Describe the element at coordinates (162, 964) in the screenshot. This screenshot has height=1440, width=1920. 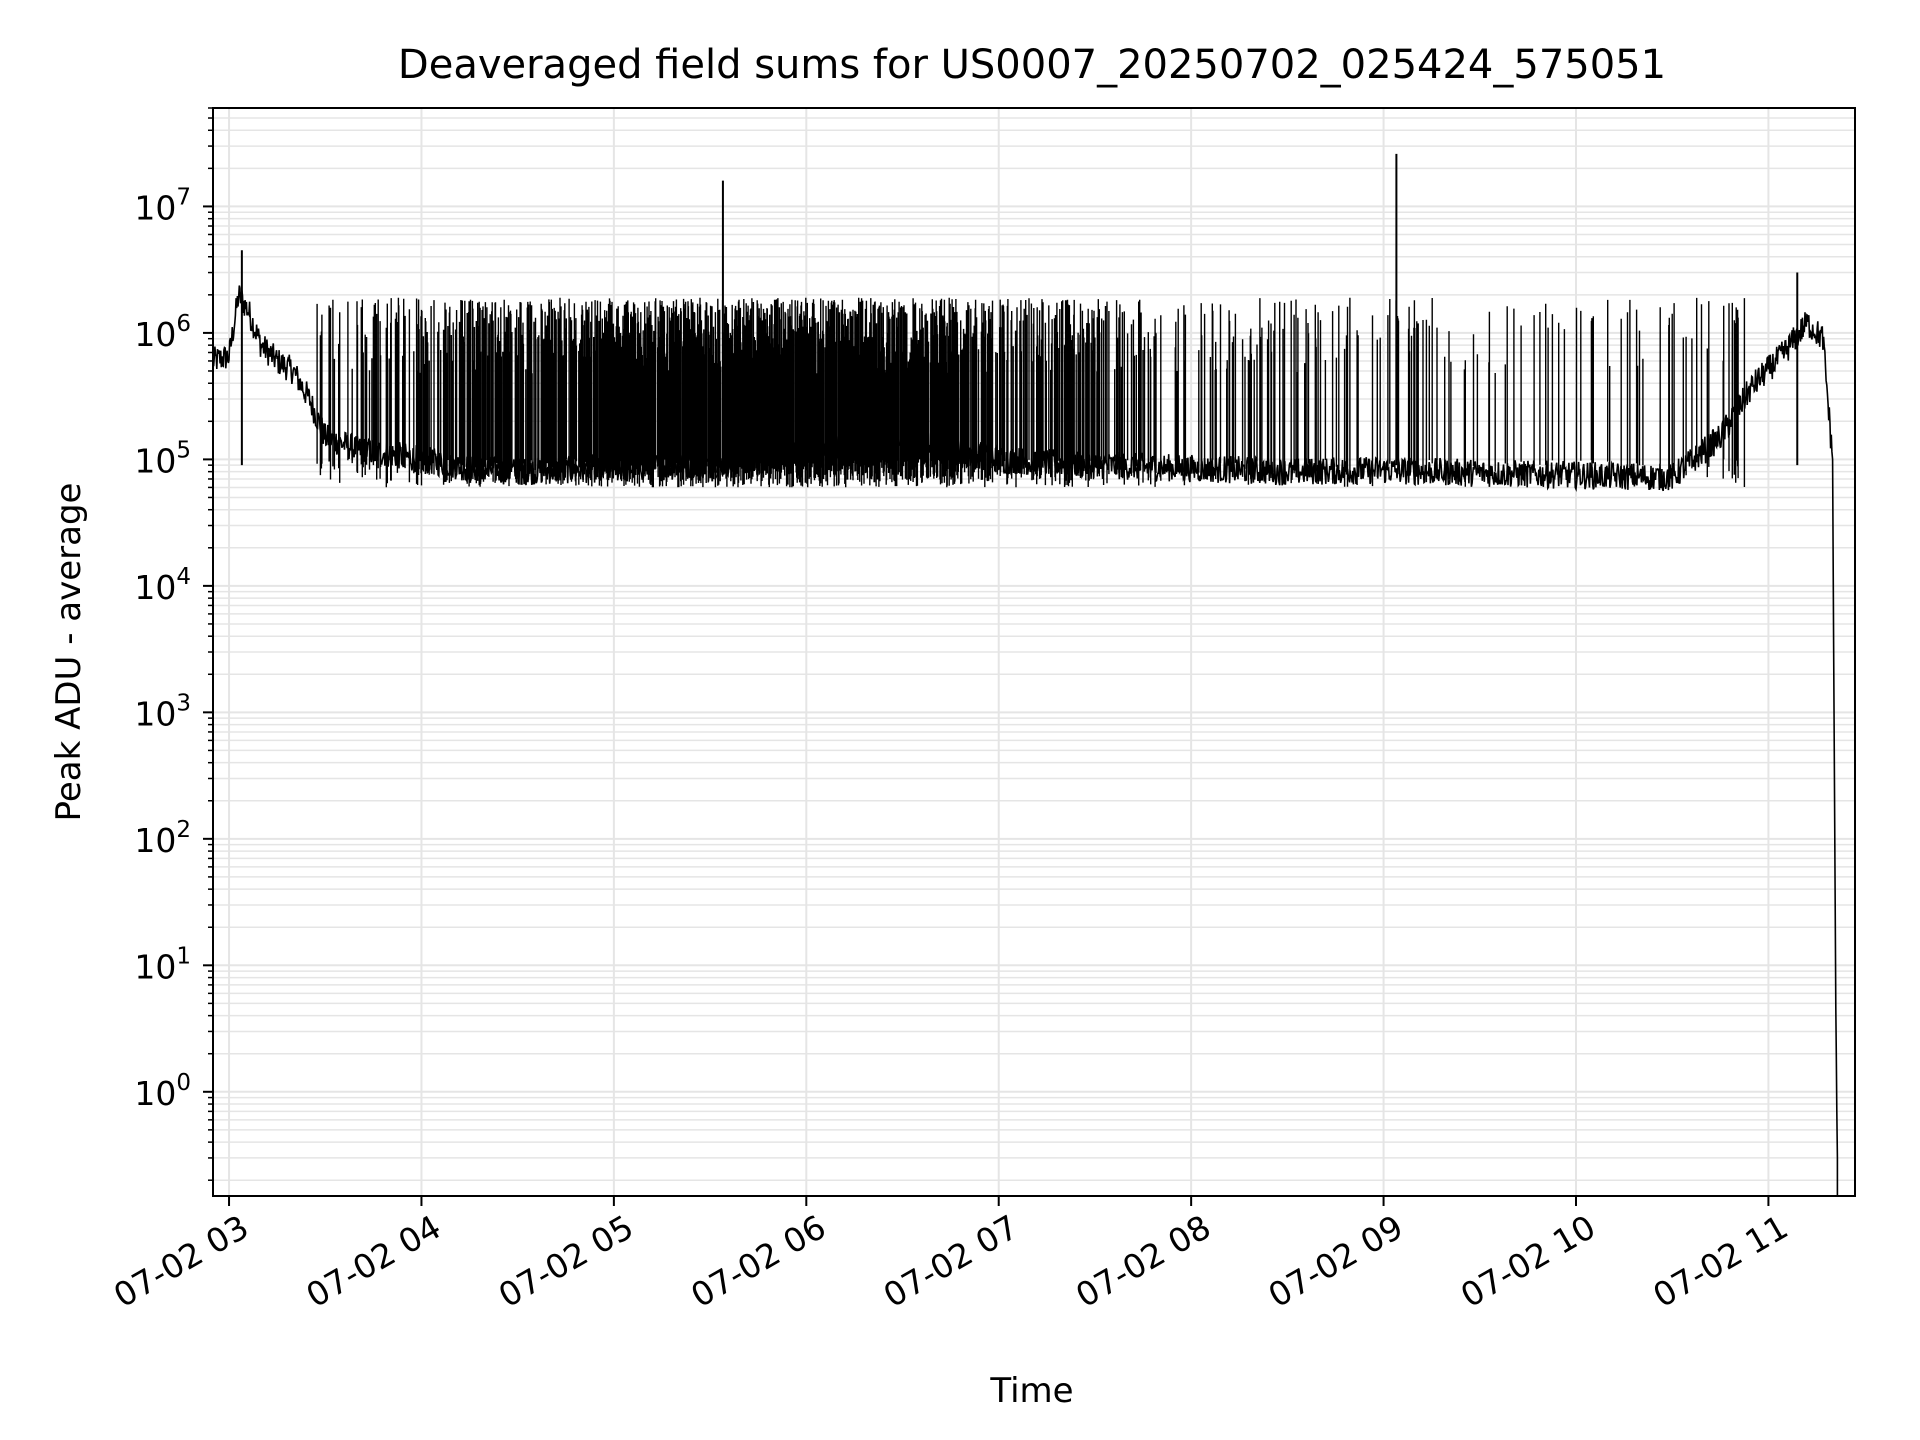
I see `y-tick-label: 101` at that location.